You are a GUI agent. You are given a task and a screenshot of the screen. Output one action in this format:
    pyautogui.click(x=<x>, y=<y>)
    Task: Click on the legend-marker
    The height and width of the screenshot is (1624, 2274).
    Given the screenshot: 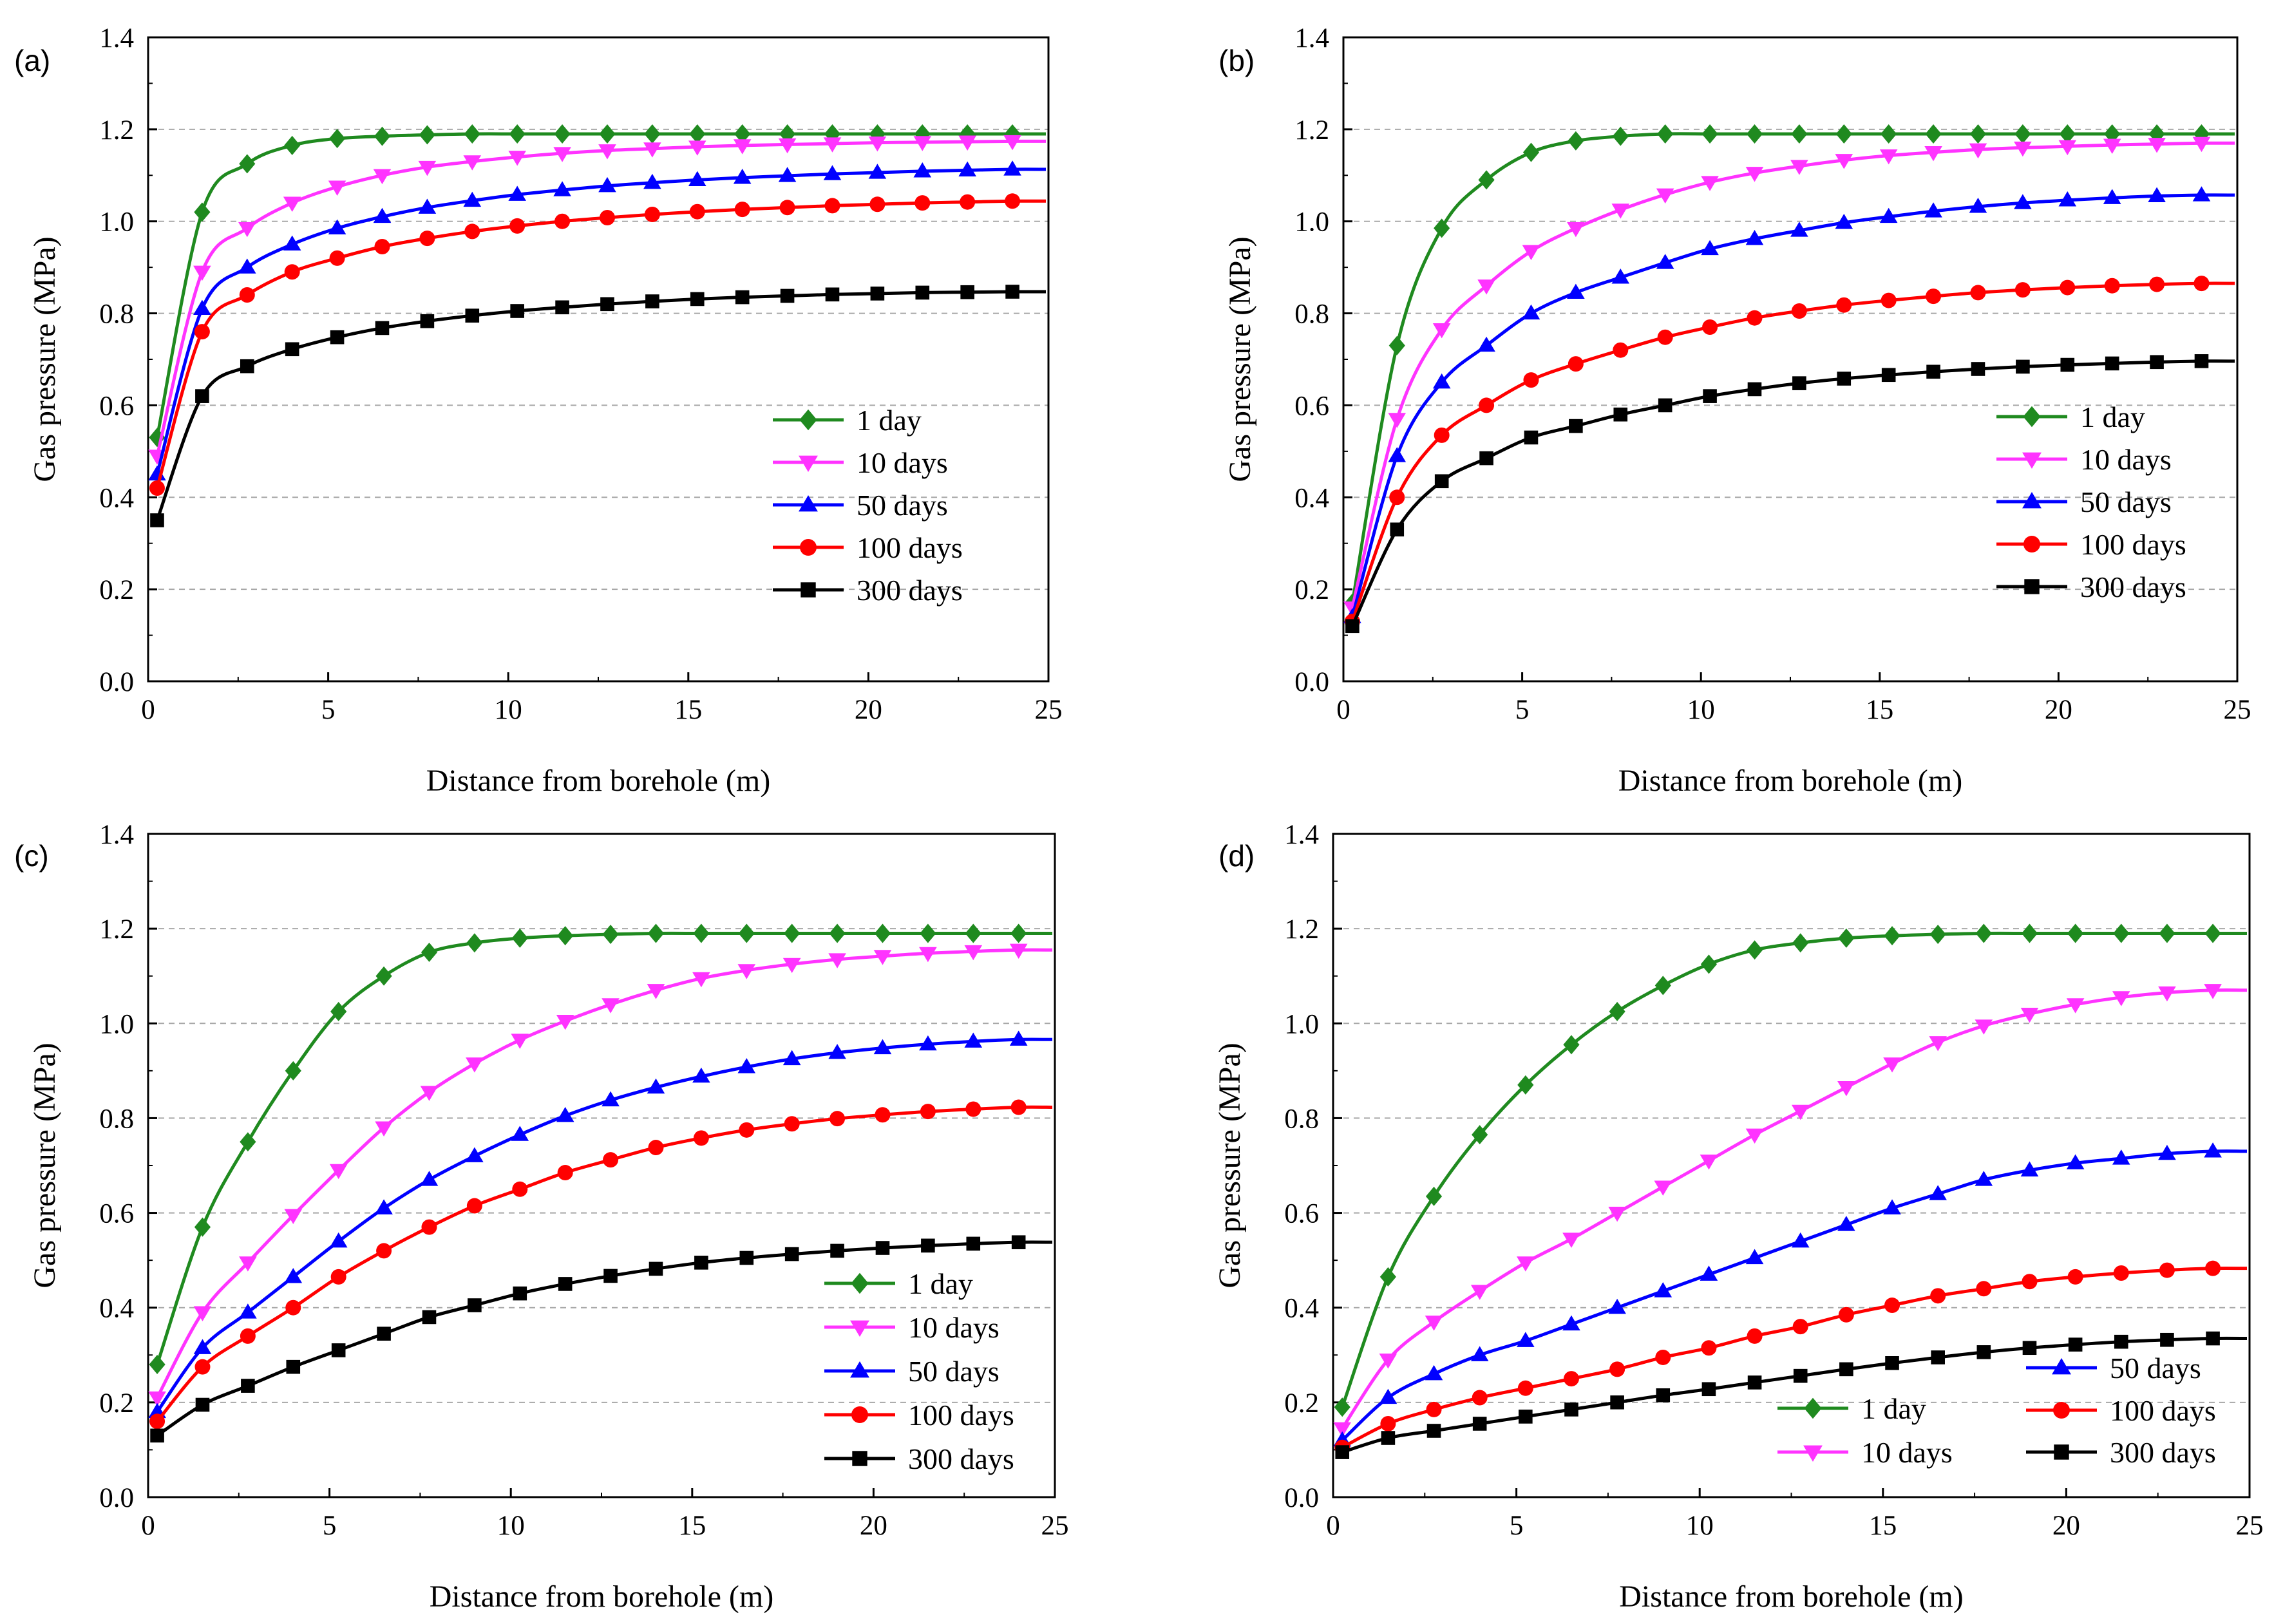 What is the action you would take?
    pyautogui.click(x=1813, y=1454)
    